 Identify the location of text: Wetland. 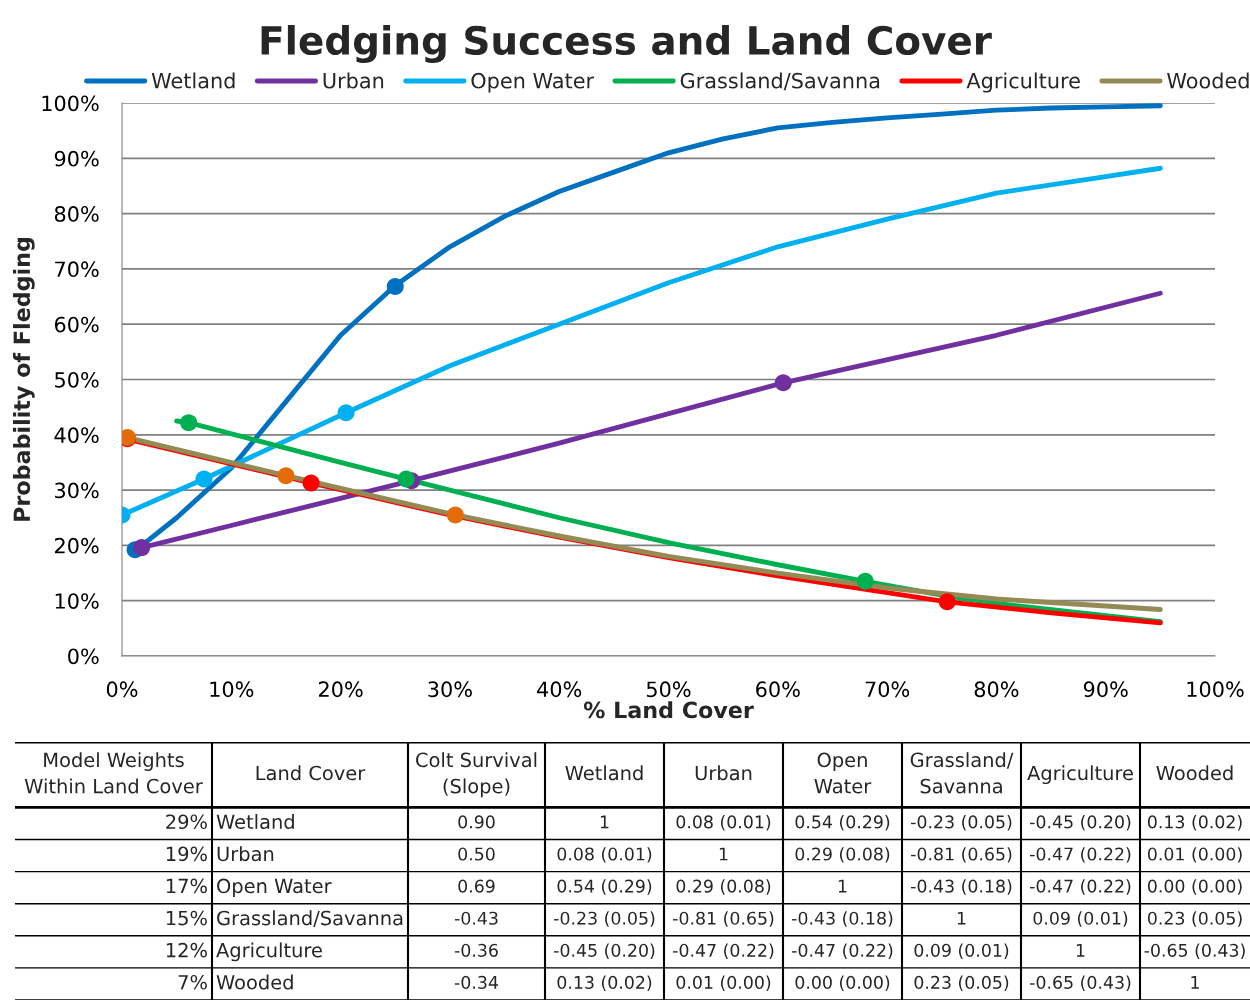
(255, 822).